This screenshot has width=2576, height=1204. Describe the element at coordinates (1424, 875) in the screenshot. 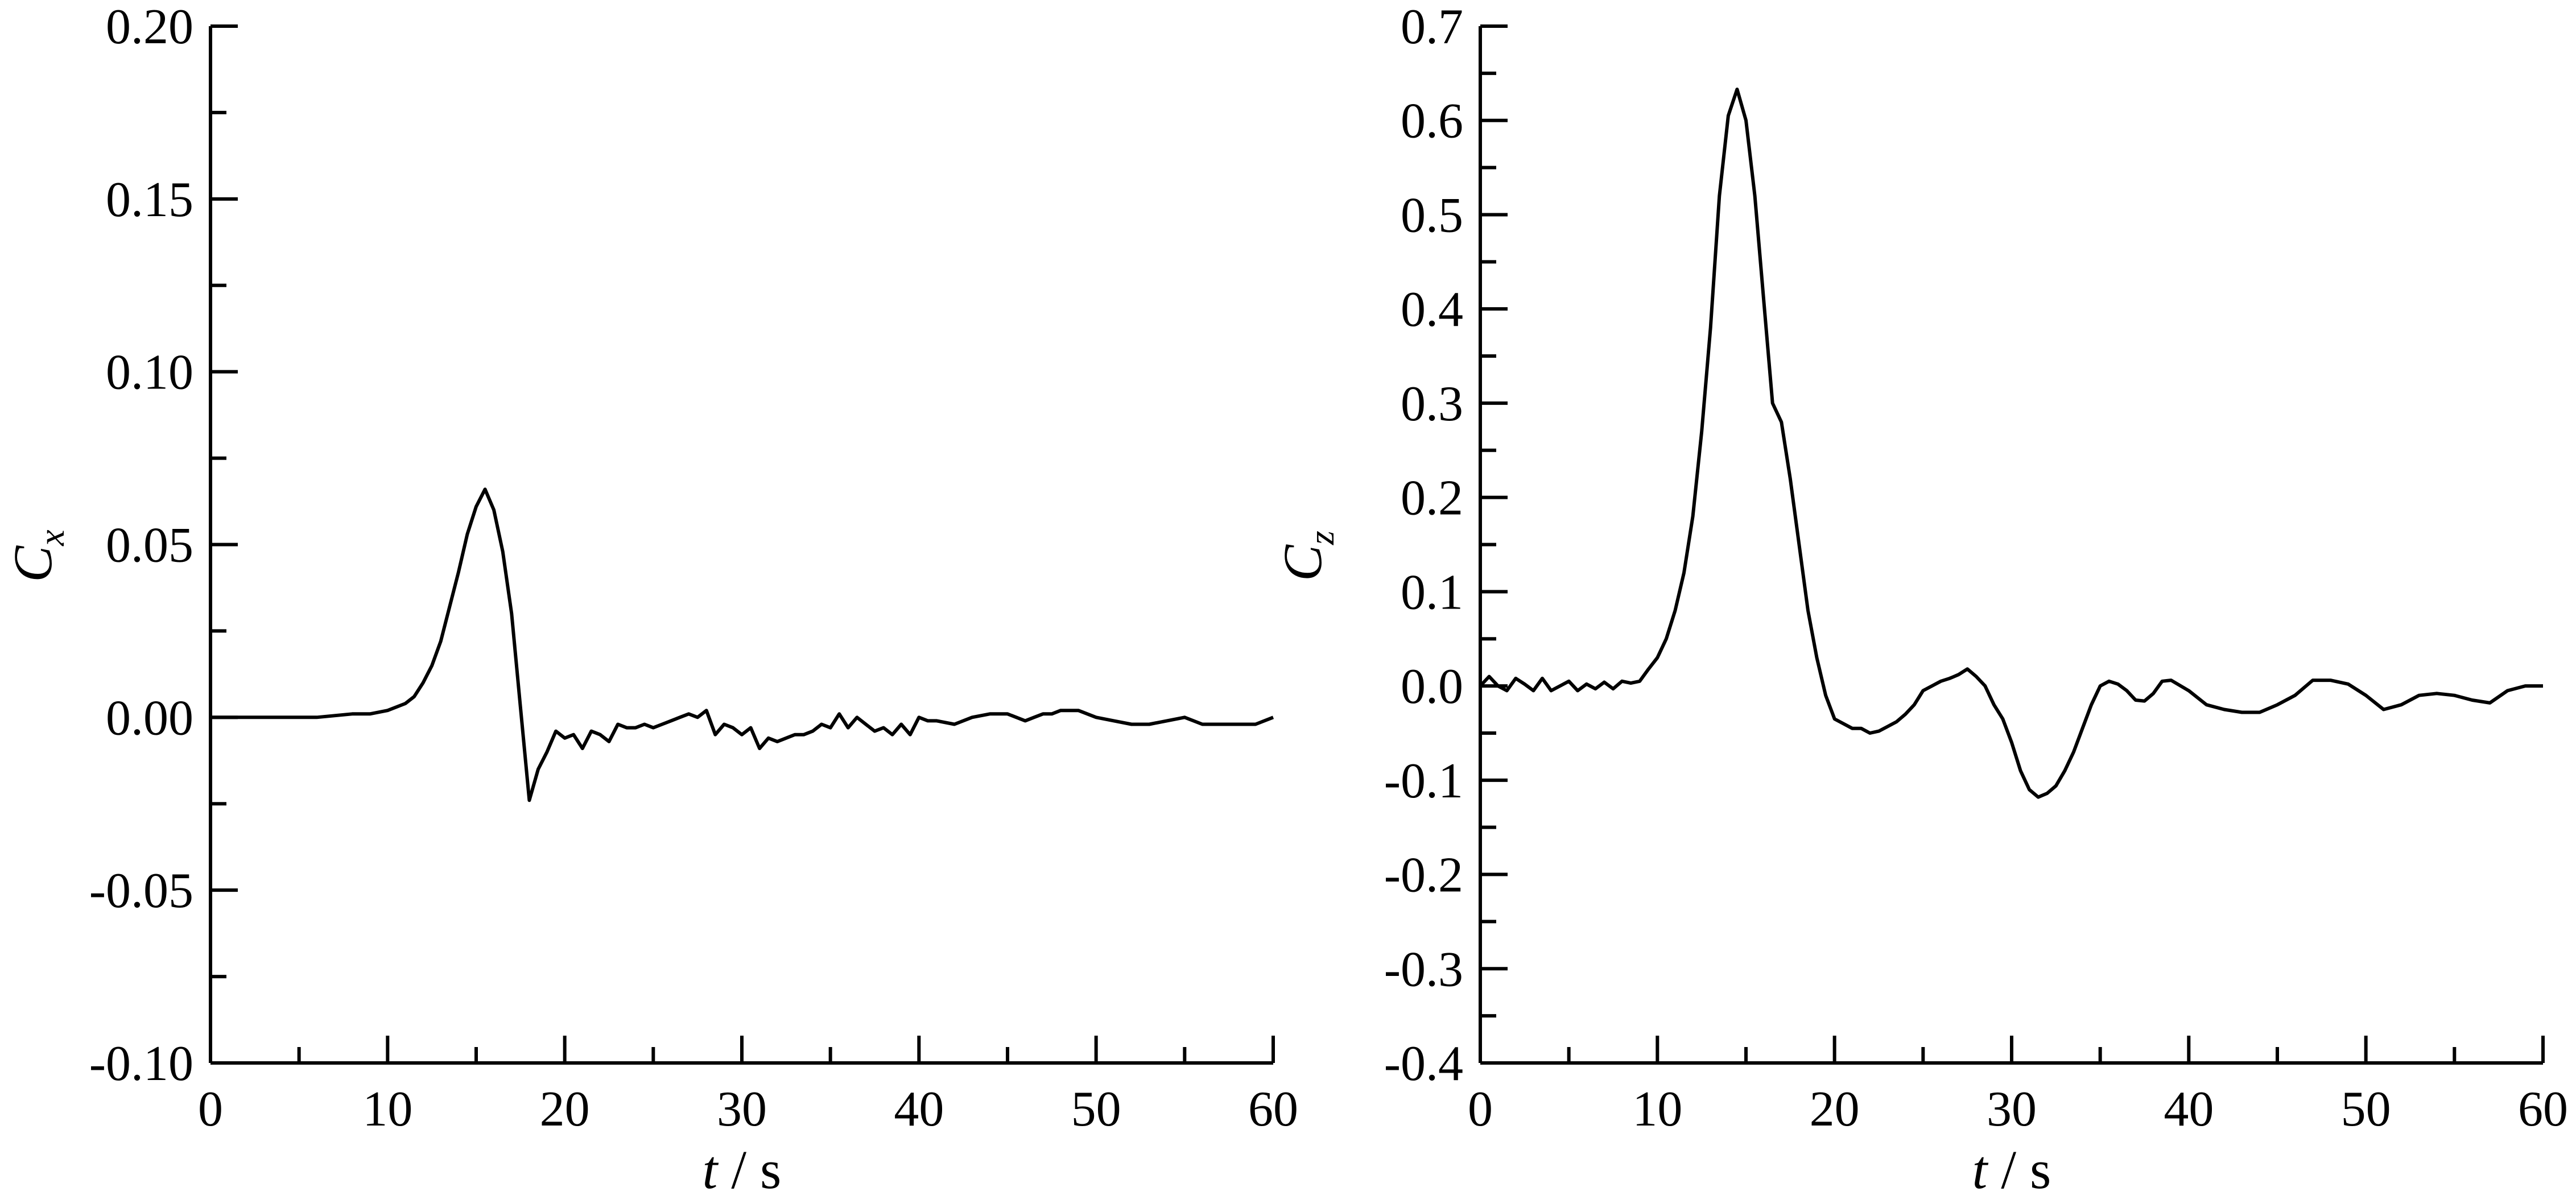

I see `y-tick-label: -0.2` at that location.